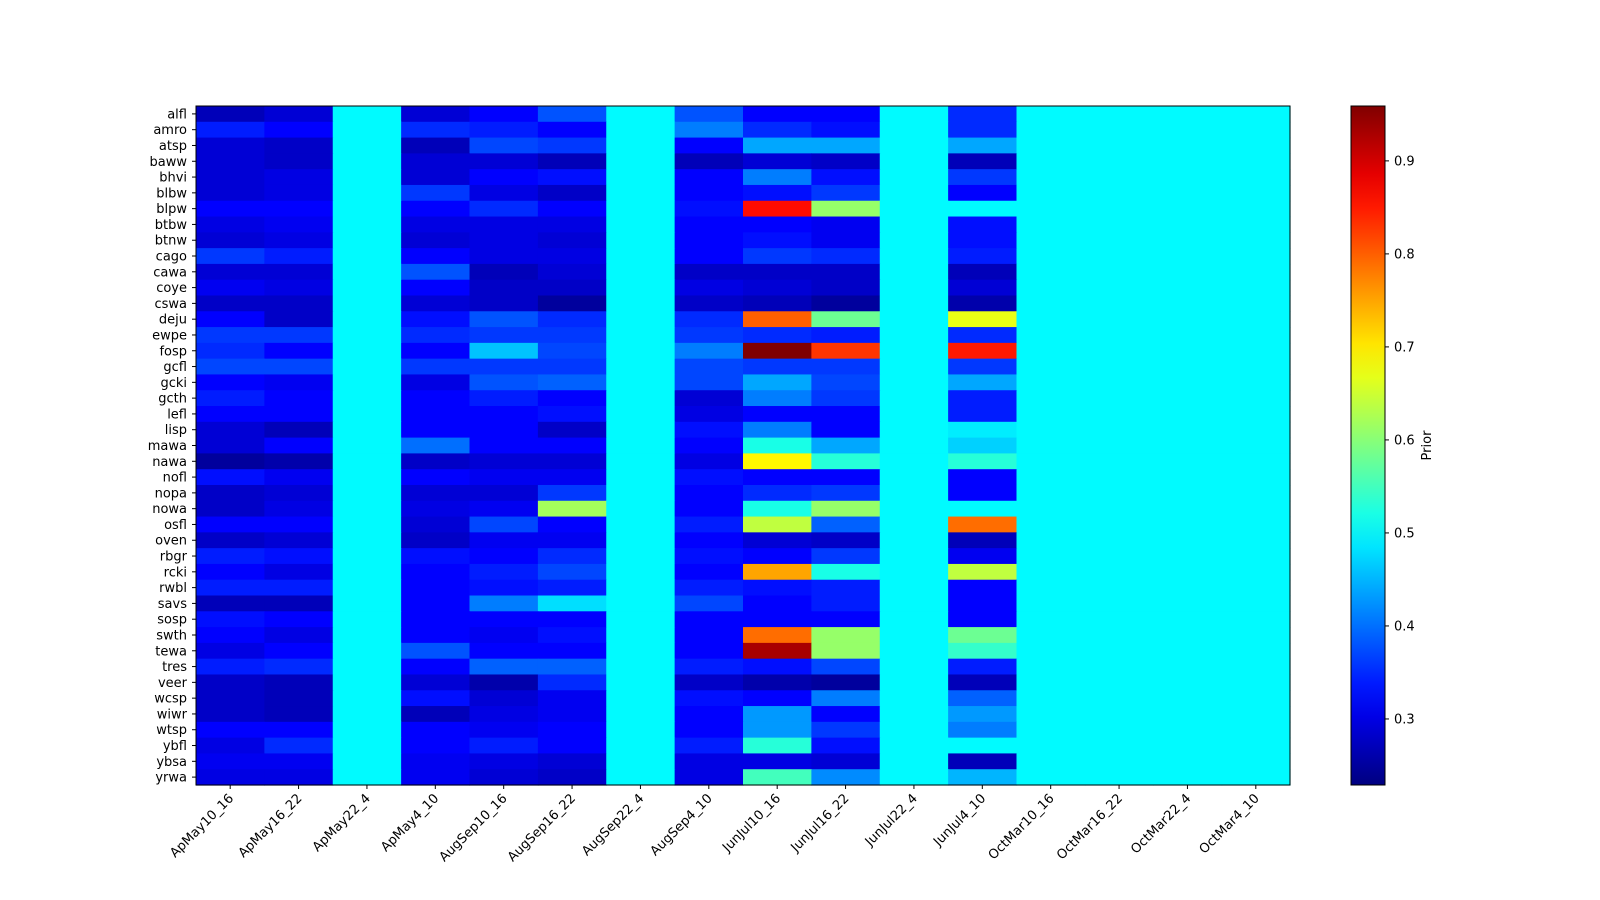 The image size is (1600, 900). Describe the element at coordinates (169, 162) in the screenshot. I see `y-tick-label: baww` at that location.